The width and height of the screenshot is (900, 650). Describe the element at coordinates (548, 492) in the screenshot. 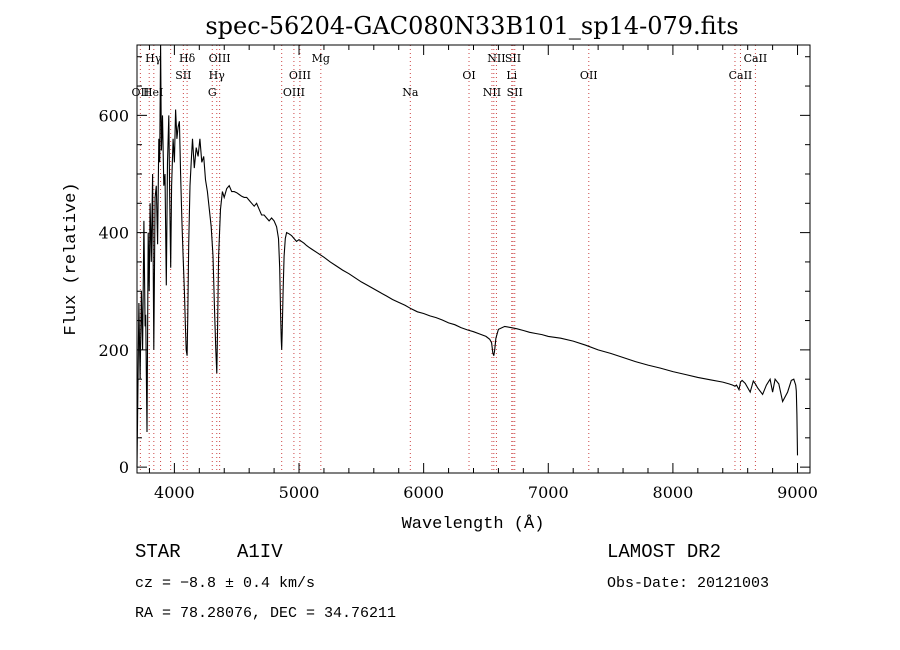

I see `x-tick-label: 7000` at that location.